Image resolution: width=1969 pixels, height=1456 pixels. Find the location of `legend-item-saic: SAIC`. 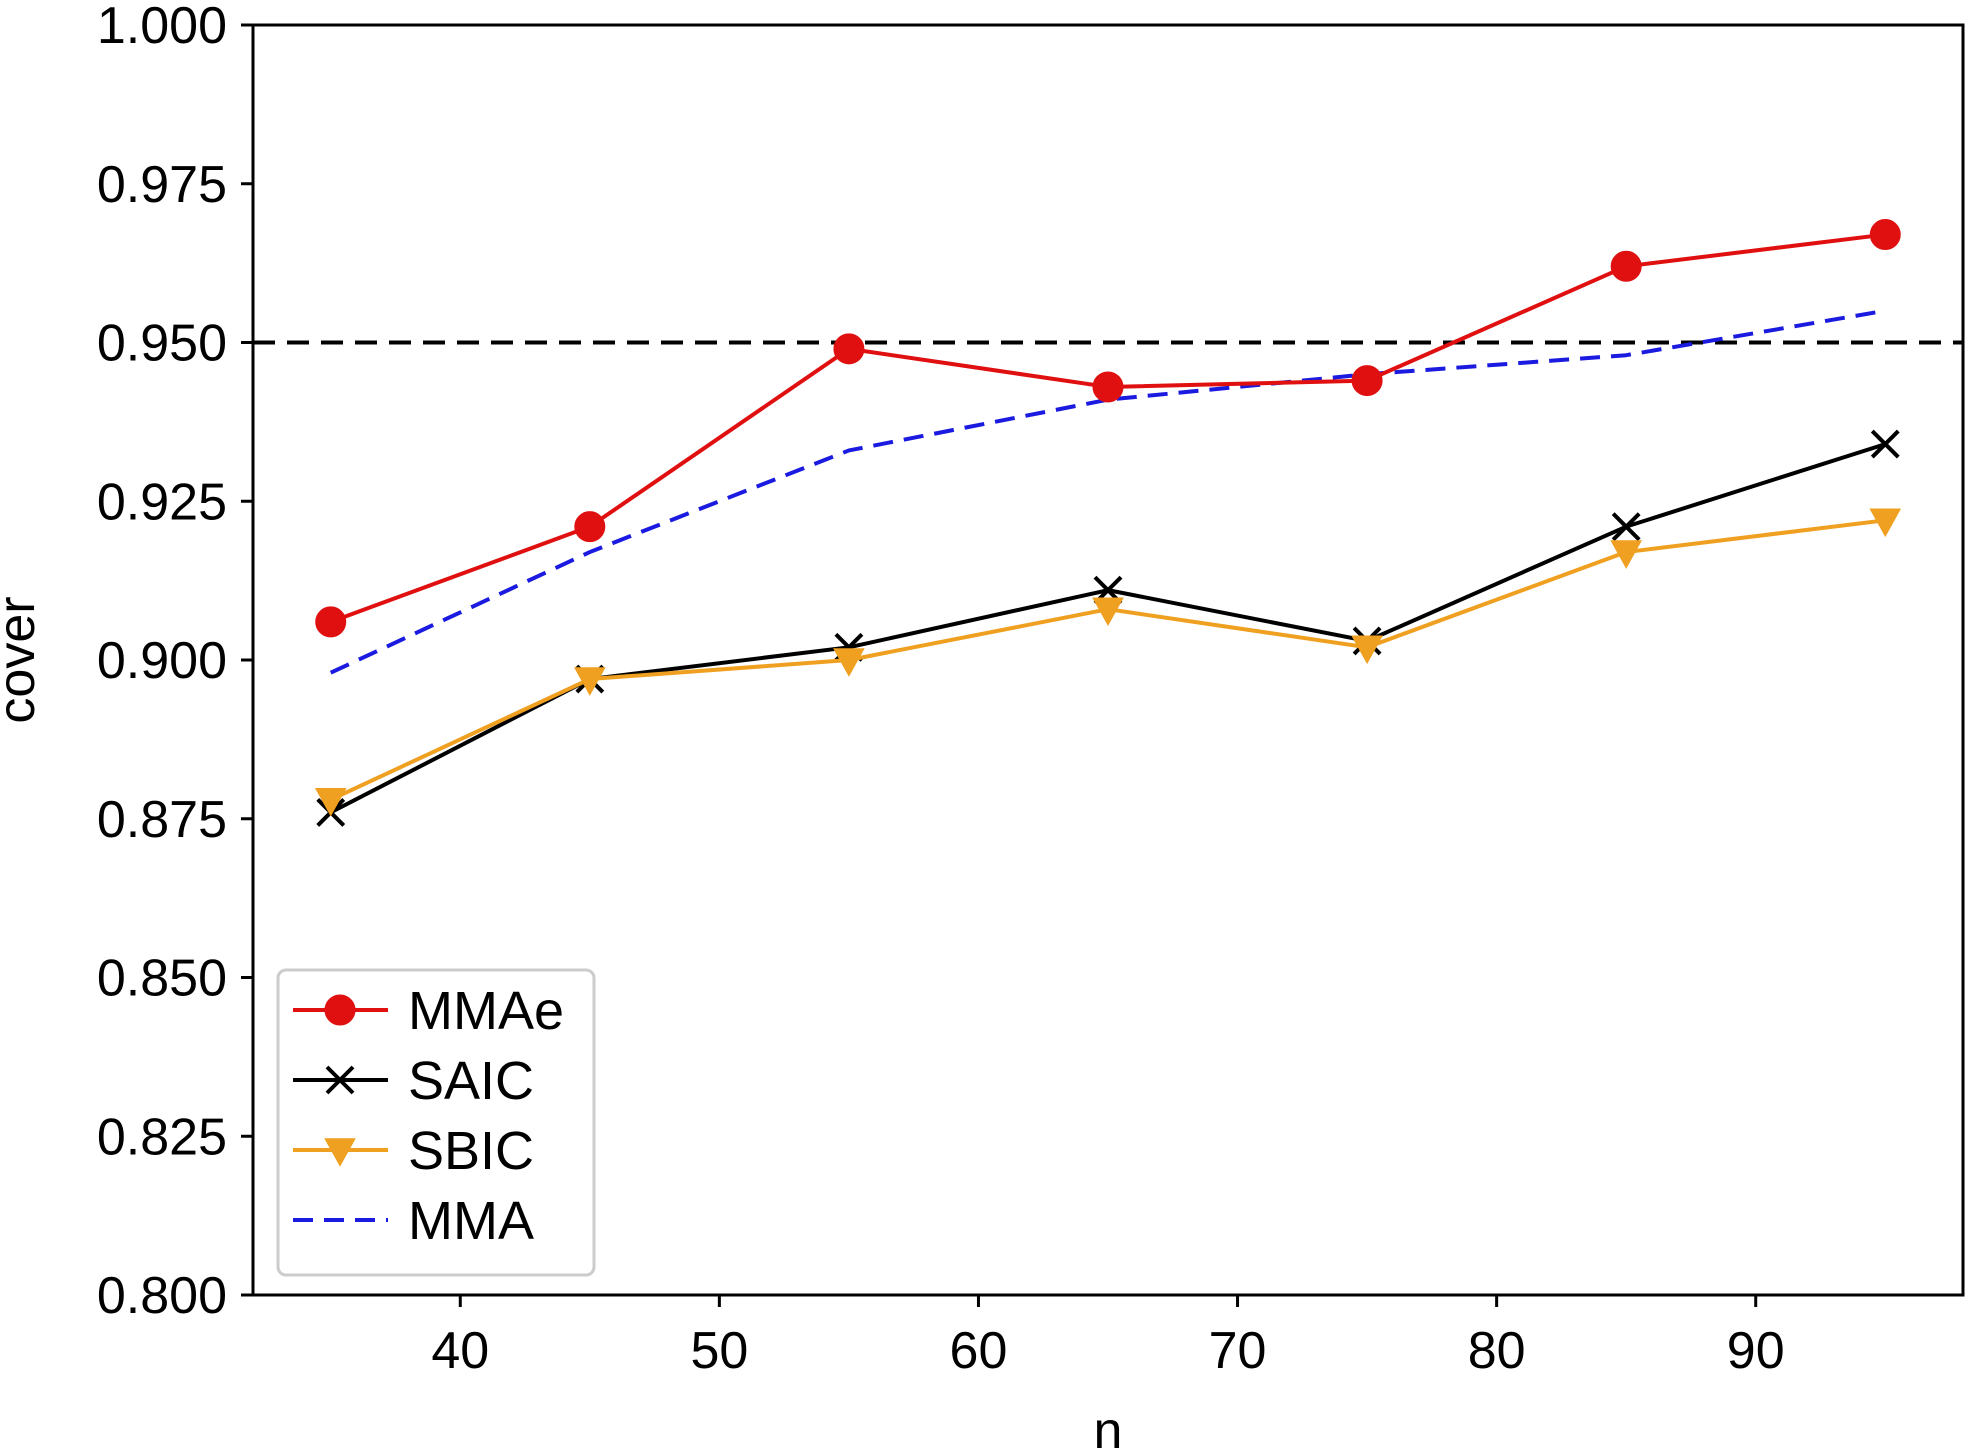

legend-item-saic: SAIC is located at coordinates (413, 1081).